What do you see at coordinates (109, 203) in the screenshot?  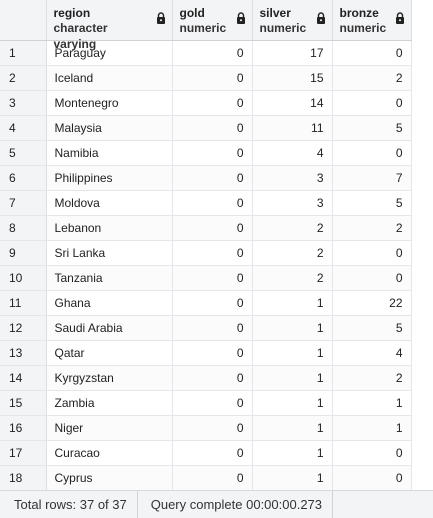 I see `cell-region: Moldova` at bounding box center [109, 203].